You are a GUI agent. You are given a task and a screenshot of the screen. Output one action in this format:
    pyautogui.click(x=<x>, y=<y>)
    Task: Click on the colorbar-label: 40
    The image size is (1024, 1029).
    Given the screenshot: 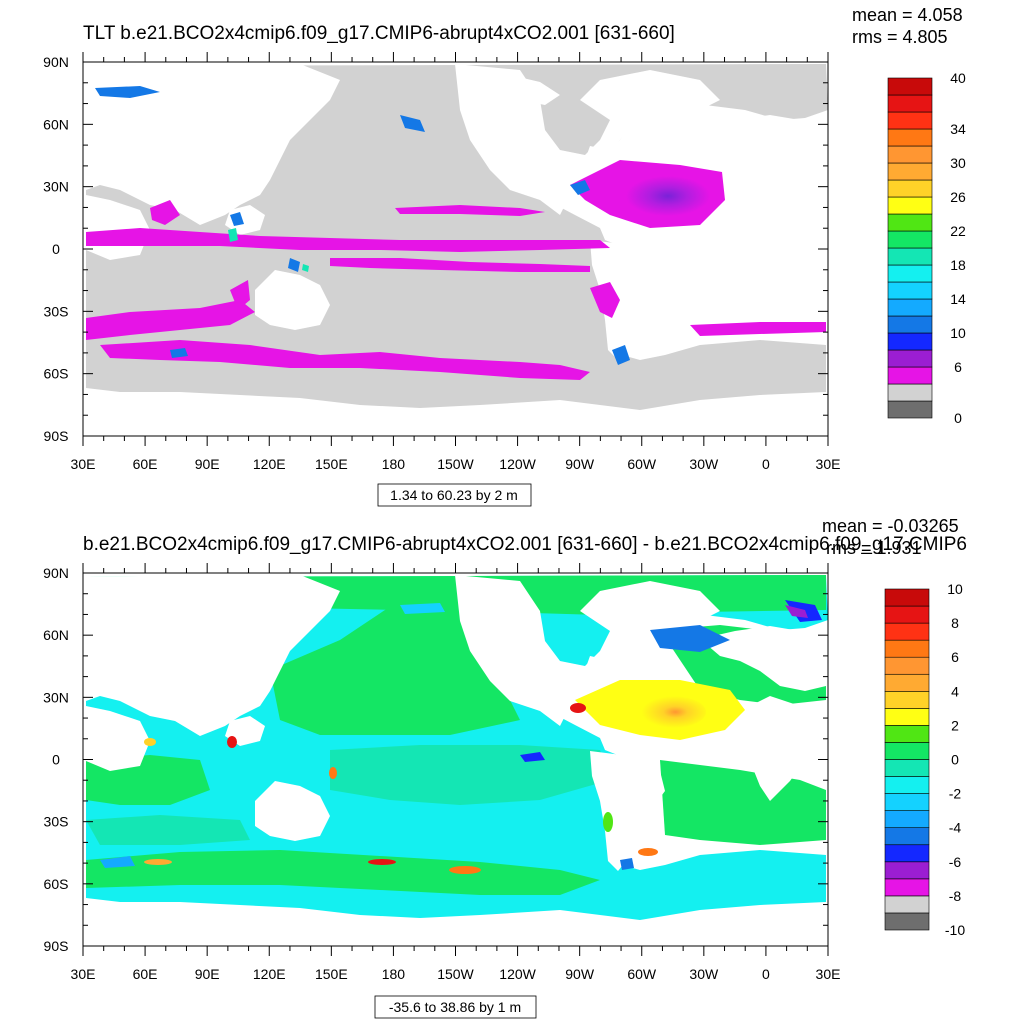 What is the action you would take?
    pyautogui.click(x=958, y=78)
    